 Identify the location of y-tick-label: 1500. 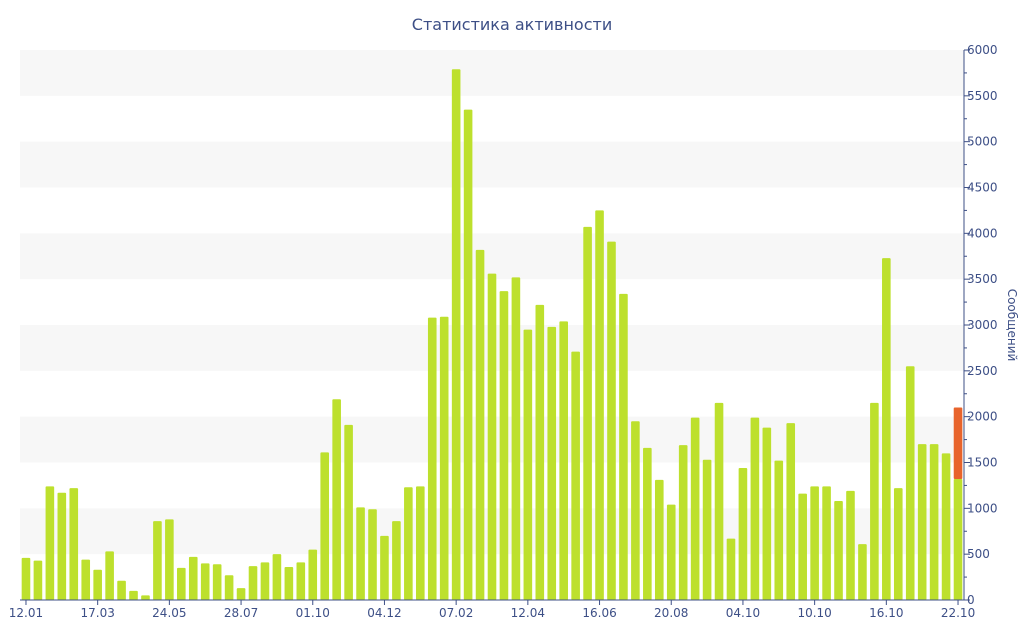
(982, 463).